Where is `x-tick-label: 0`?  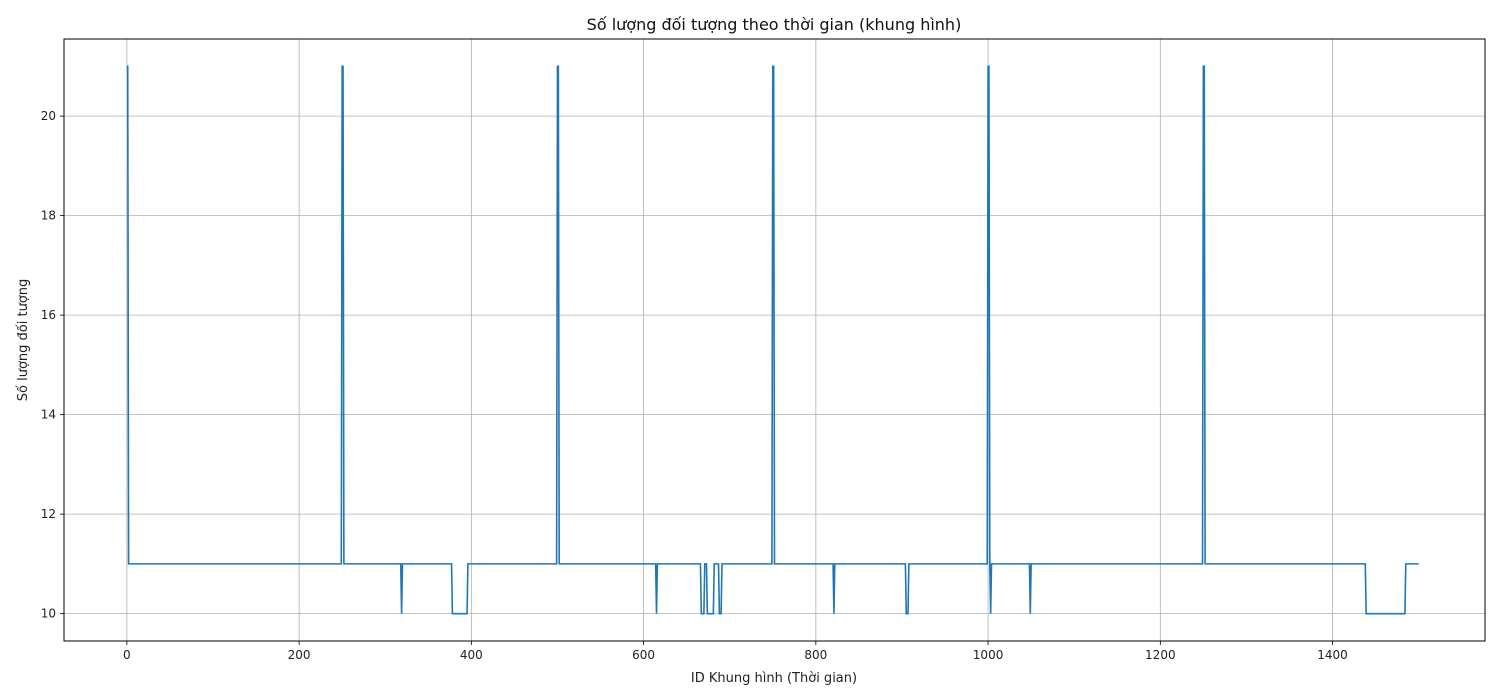 x-tick-label: 0 is located at coordinates (127, 655).